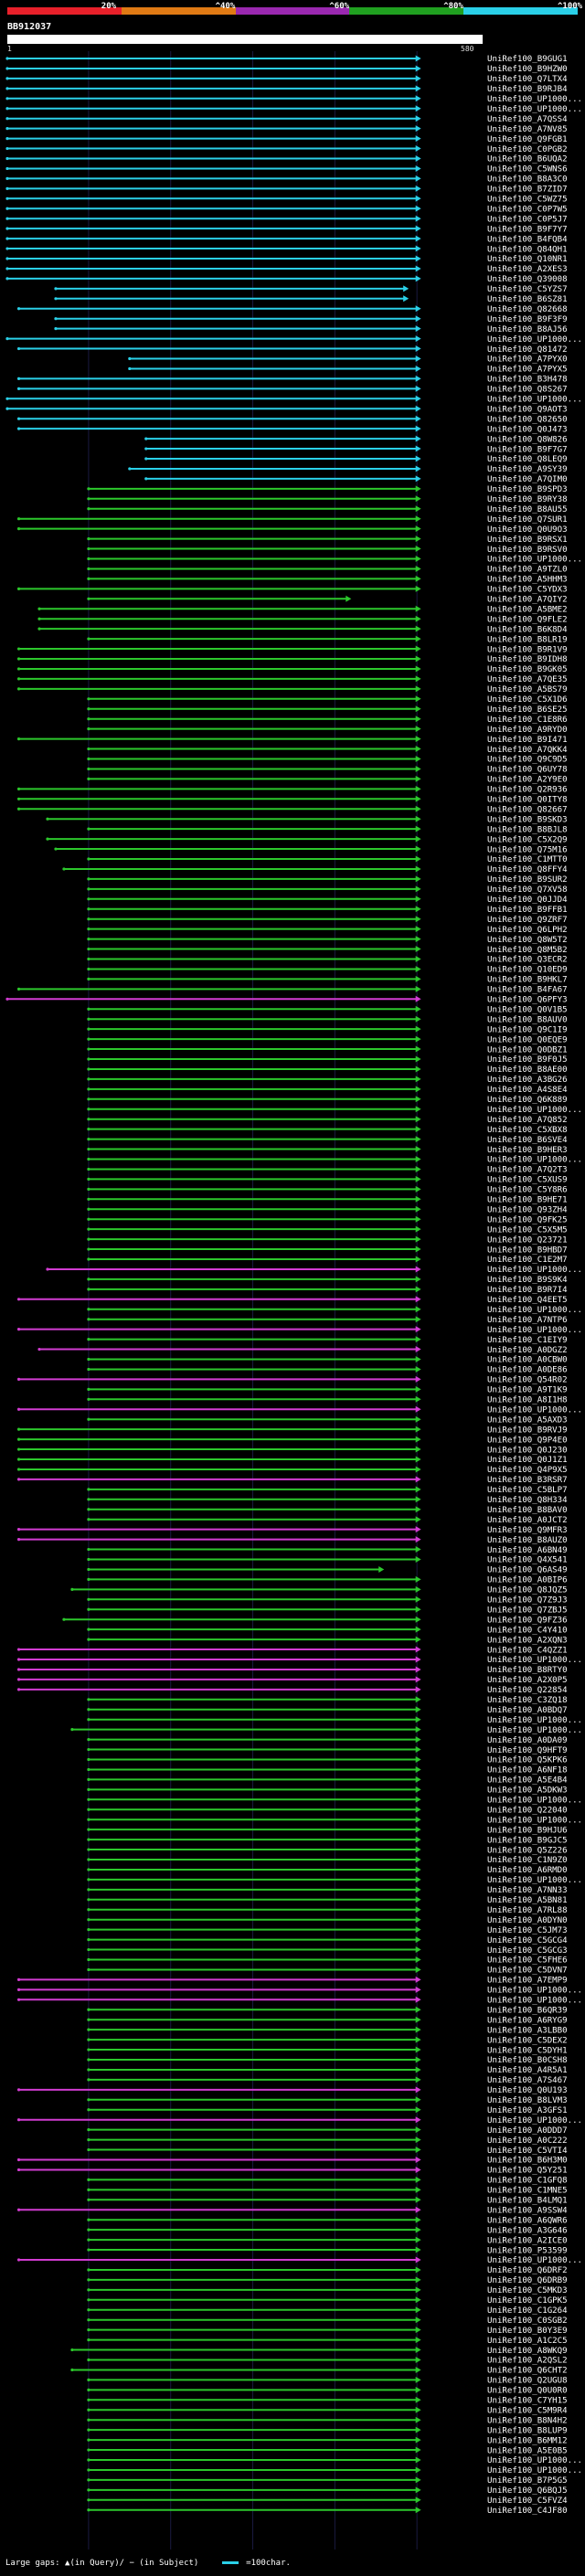  I want to click on hit-label: UniRef100_A3LBB0, so click(528, 2030).